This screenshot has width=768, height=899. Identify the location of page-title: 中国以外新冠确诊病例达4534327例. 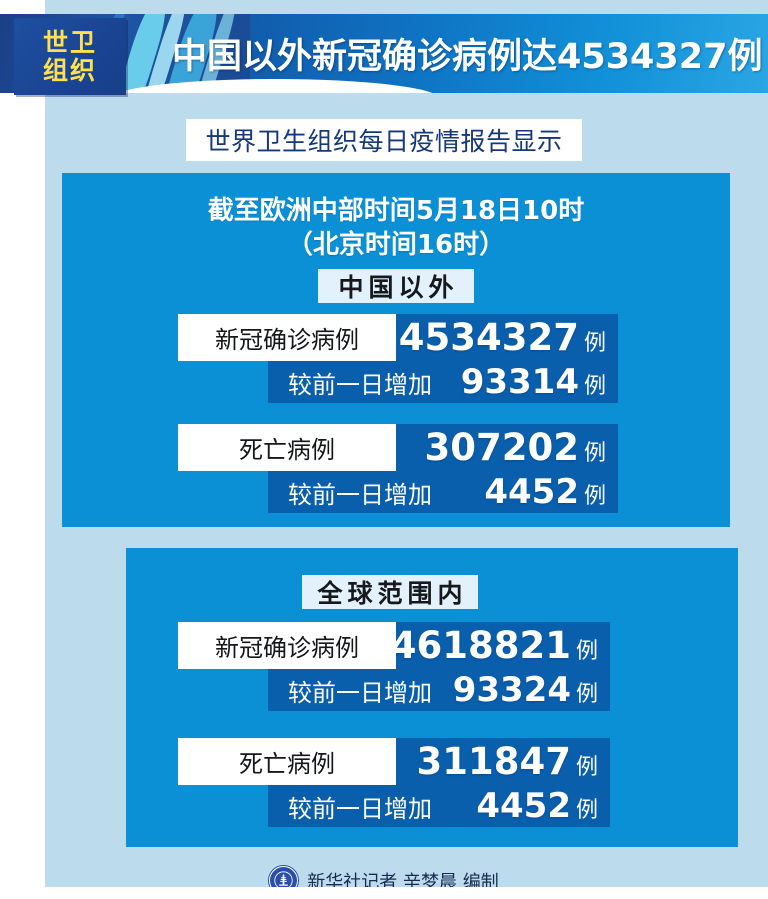
(467, 57).